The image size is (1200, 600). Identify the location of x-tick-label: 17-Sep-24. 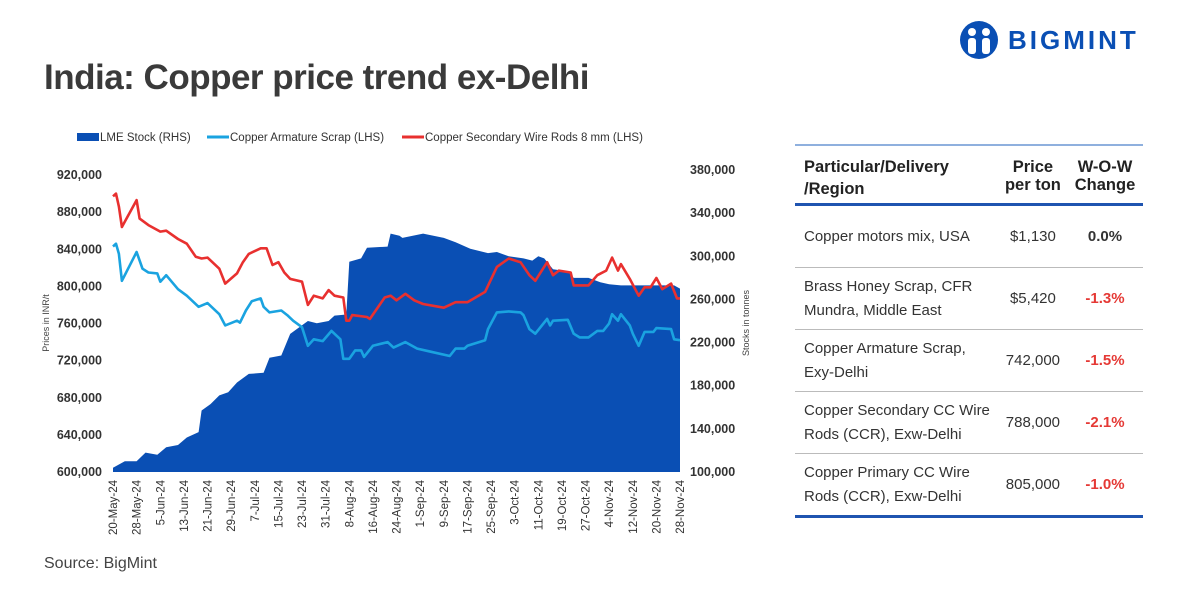
(468, 506).